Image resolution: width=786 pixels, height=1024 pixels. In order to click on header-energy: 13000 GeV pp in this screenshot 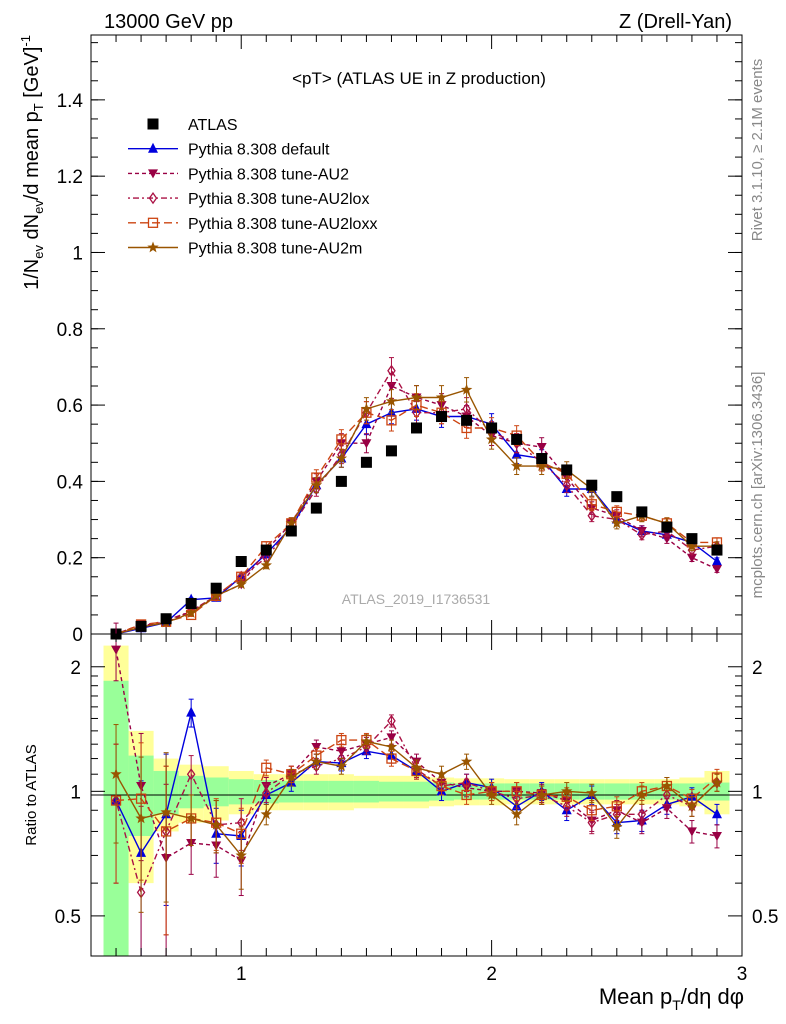, I will do `click(168, 22)`.